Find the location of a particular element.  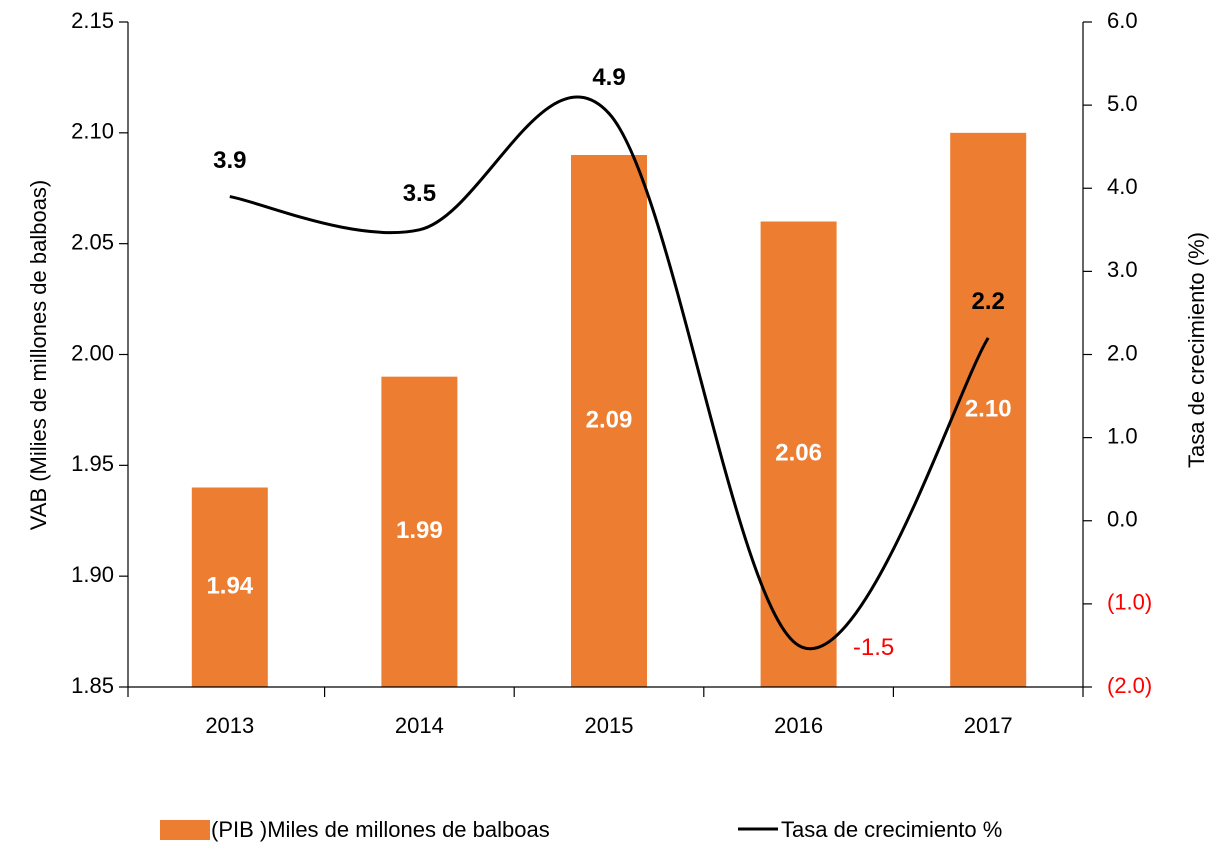

y2-tick-label: 0.0 is located at coordinates (1122, 519).